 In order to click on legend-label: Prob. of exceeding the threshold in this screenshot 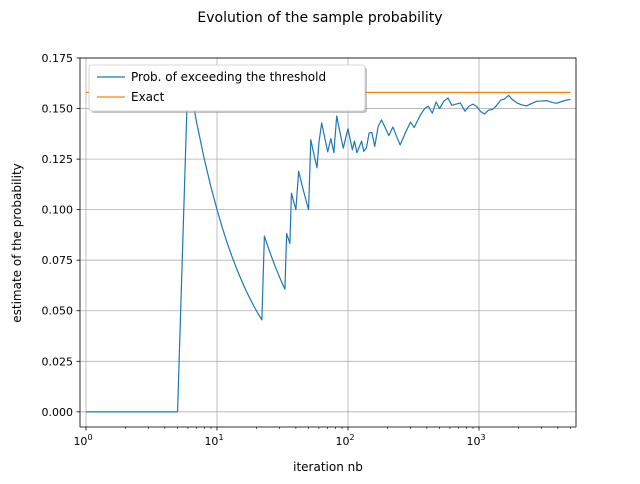, I will do `click(228, 77)`.